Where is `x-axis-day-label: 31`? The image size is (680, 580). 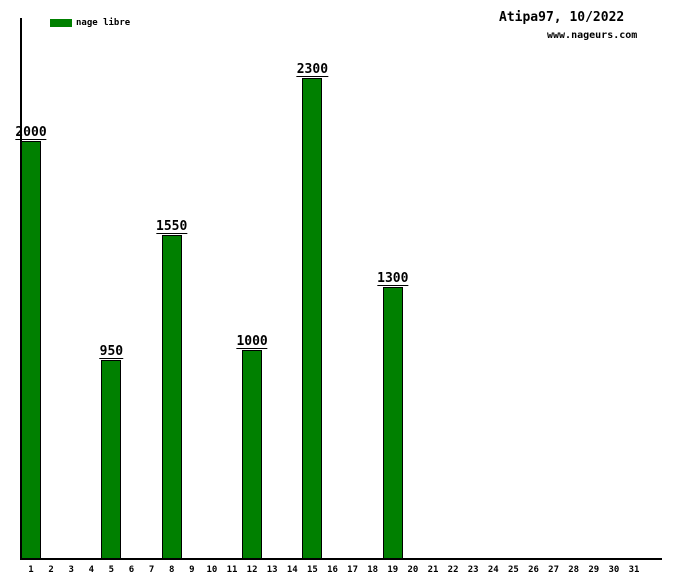 x-axis-day-label: 31 is located at coordinates (634, 570).